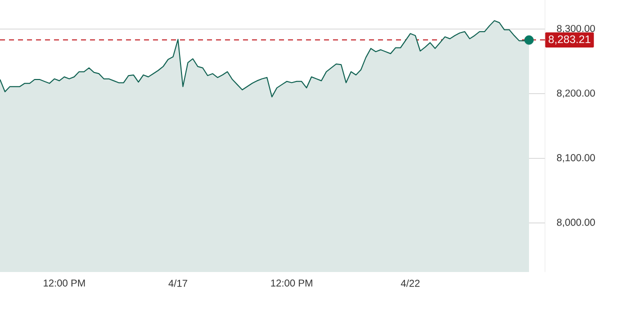 The height and width of the screenshot is (324, 634). What do you see at coordinates (178, 283) in the screenshot?
I see `x-tick-label: 4/17` at bounding box center [178, 283].